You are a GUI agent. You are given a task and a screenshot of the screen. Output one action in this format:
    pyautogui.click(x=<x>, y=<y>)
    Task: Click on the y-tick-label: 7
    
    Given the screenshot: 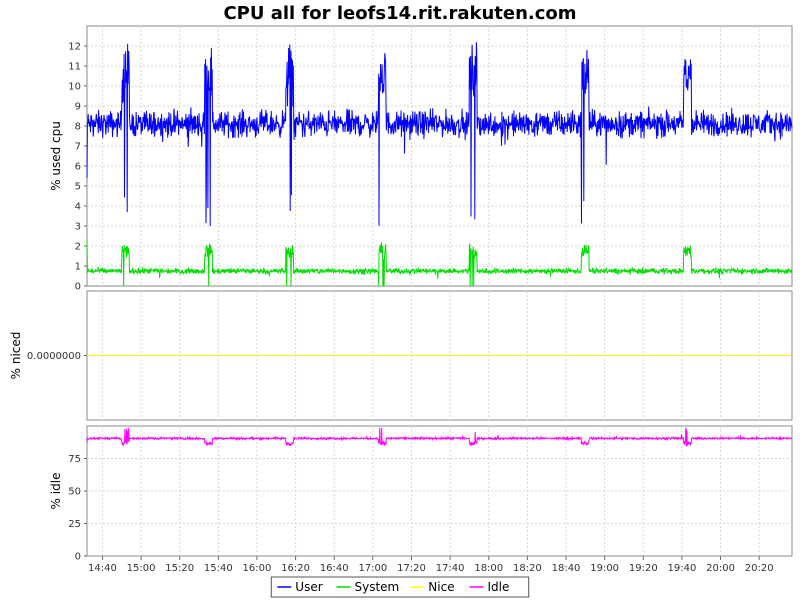 What is the action you would take?
    pyautogui.click(x=78, y=147)
    